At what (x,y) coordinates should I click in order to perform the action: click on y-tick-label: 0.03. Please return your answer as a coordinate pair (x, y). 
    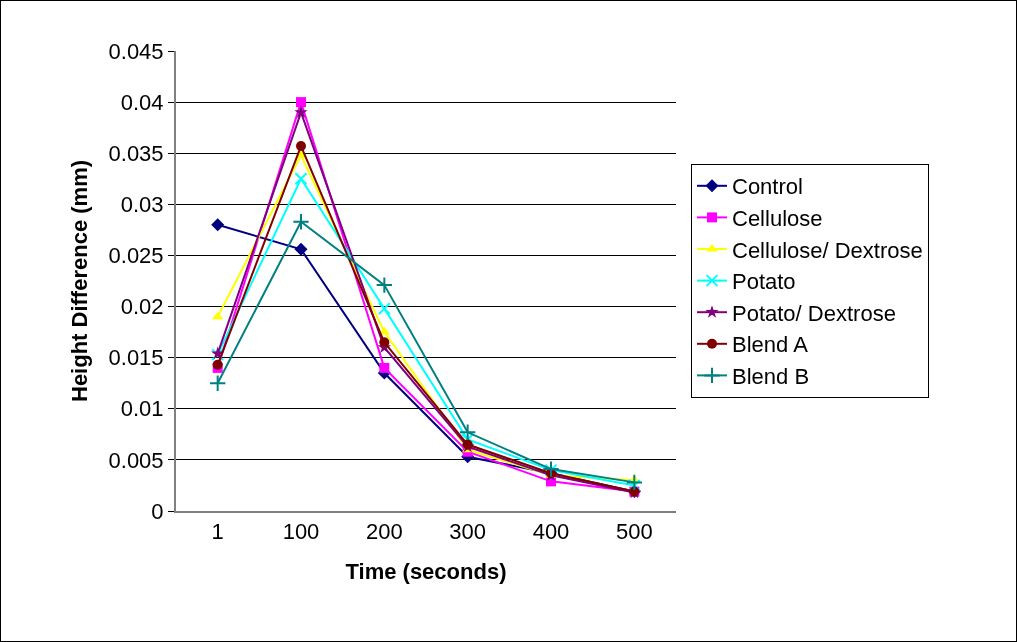
    Looking at the image, I should click on (142, 205).